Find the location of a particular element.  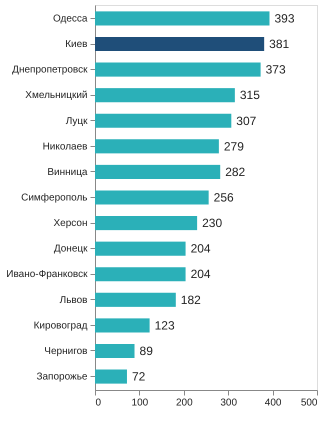

y-tick-label: Чернигов is located at coordinates (66, 351).